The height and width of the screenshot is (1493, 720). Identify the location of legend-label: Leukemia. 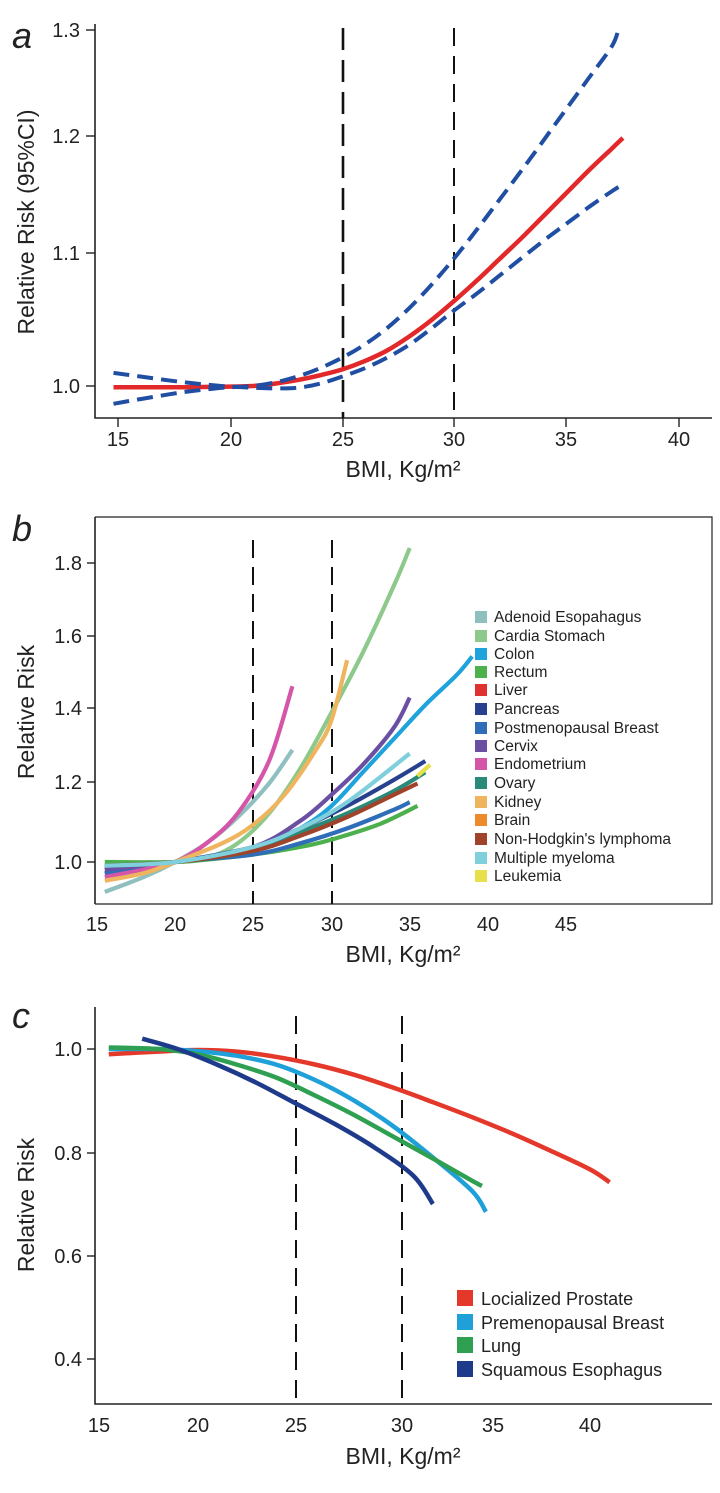
(528, 876).